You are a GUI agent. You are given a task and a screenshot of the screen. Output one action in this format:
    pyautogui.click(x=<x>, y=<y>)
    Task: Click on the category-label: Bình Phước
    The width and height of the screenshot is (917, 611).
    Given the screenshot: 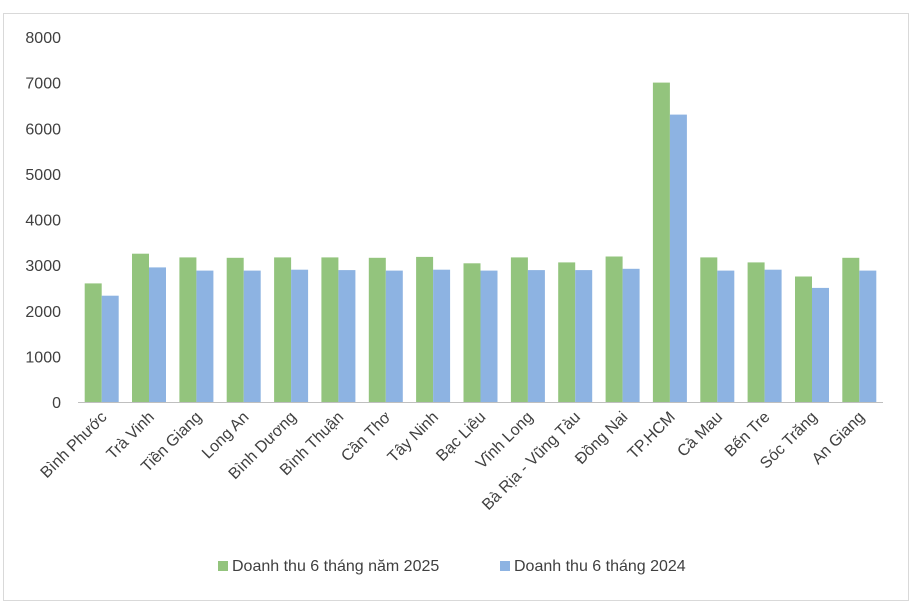 What is the action you would take?
    pyautogui.click(x=74, y=445)
    